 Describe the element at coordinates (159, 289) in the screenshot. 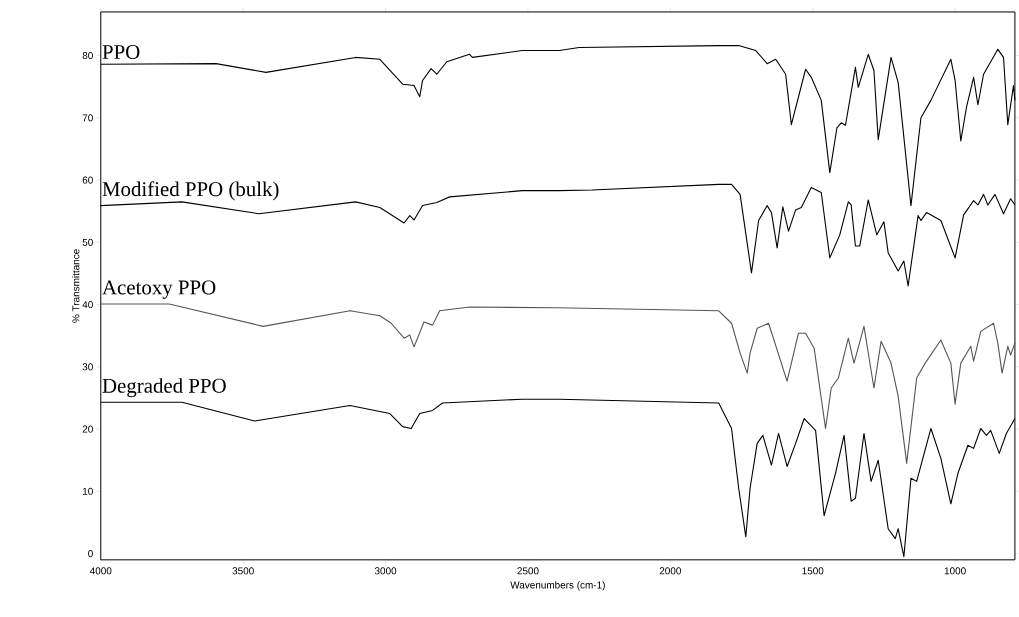

I see `series-label: Acetoxy PPO` at that location.